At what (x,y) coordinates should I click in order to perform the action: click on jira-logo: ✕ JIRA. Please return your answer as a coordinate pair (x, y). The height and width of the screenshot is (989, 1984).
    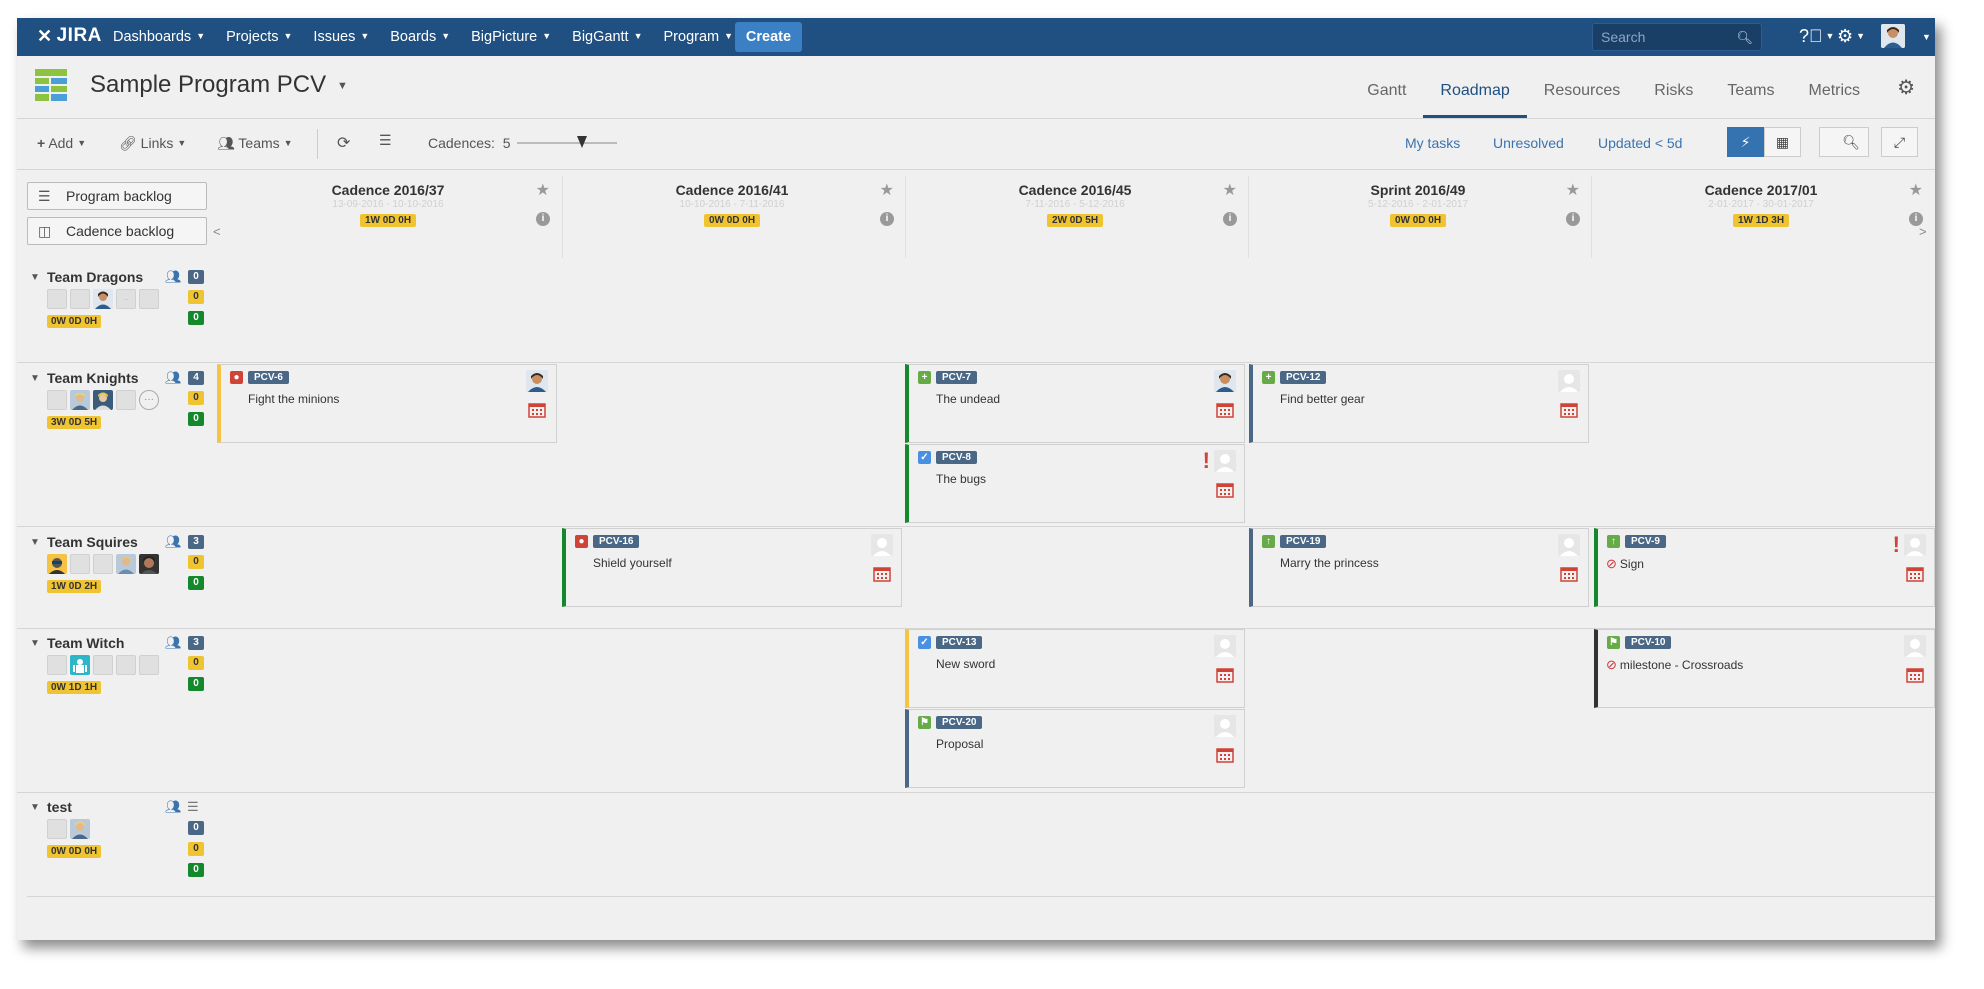
    Looking at the image, I should click on (69, 36).